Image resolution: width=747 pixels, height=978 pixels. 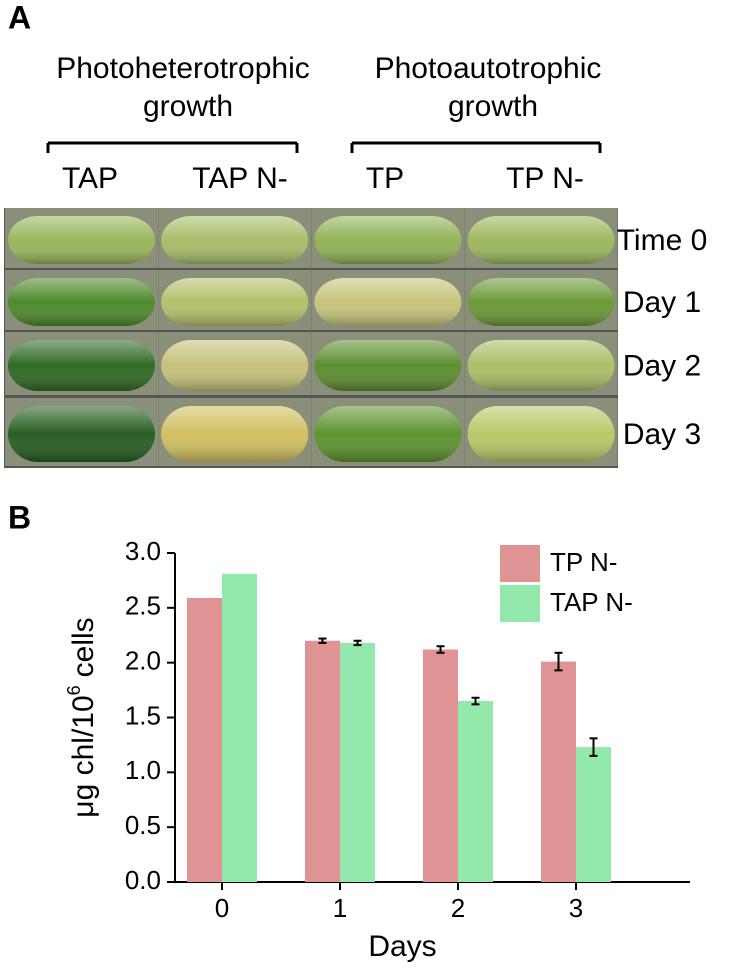 What do you see at coordinates (662, 240) in the screenshot?
I see `row-label: Time 0` at bounding box center [662, 240].